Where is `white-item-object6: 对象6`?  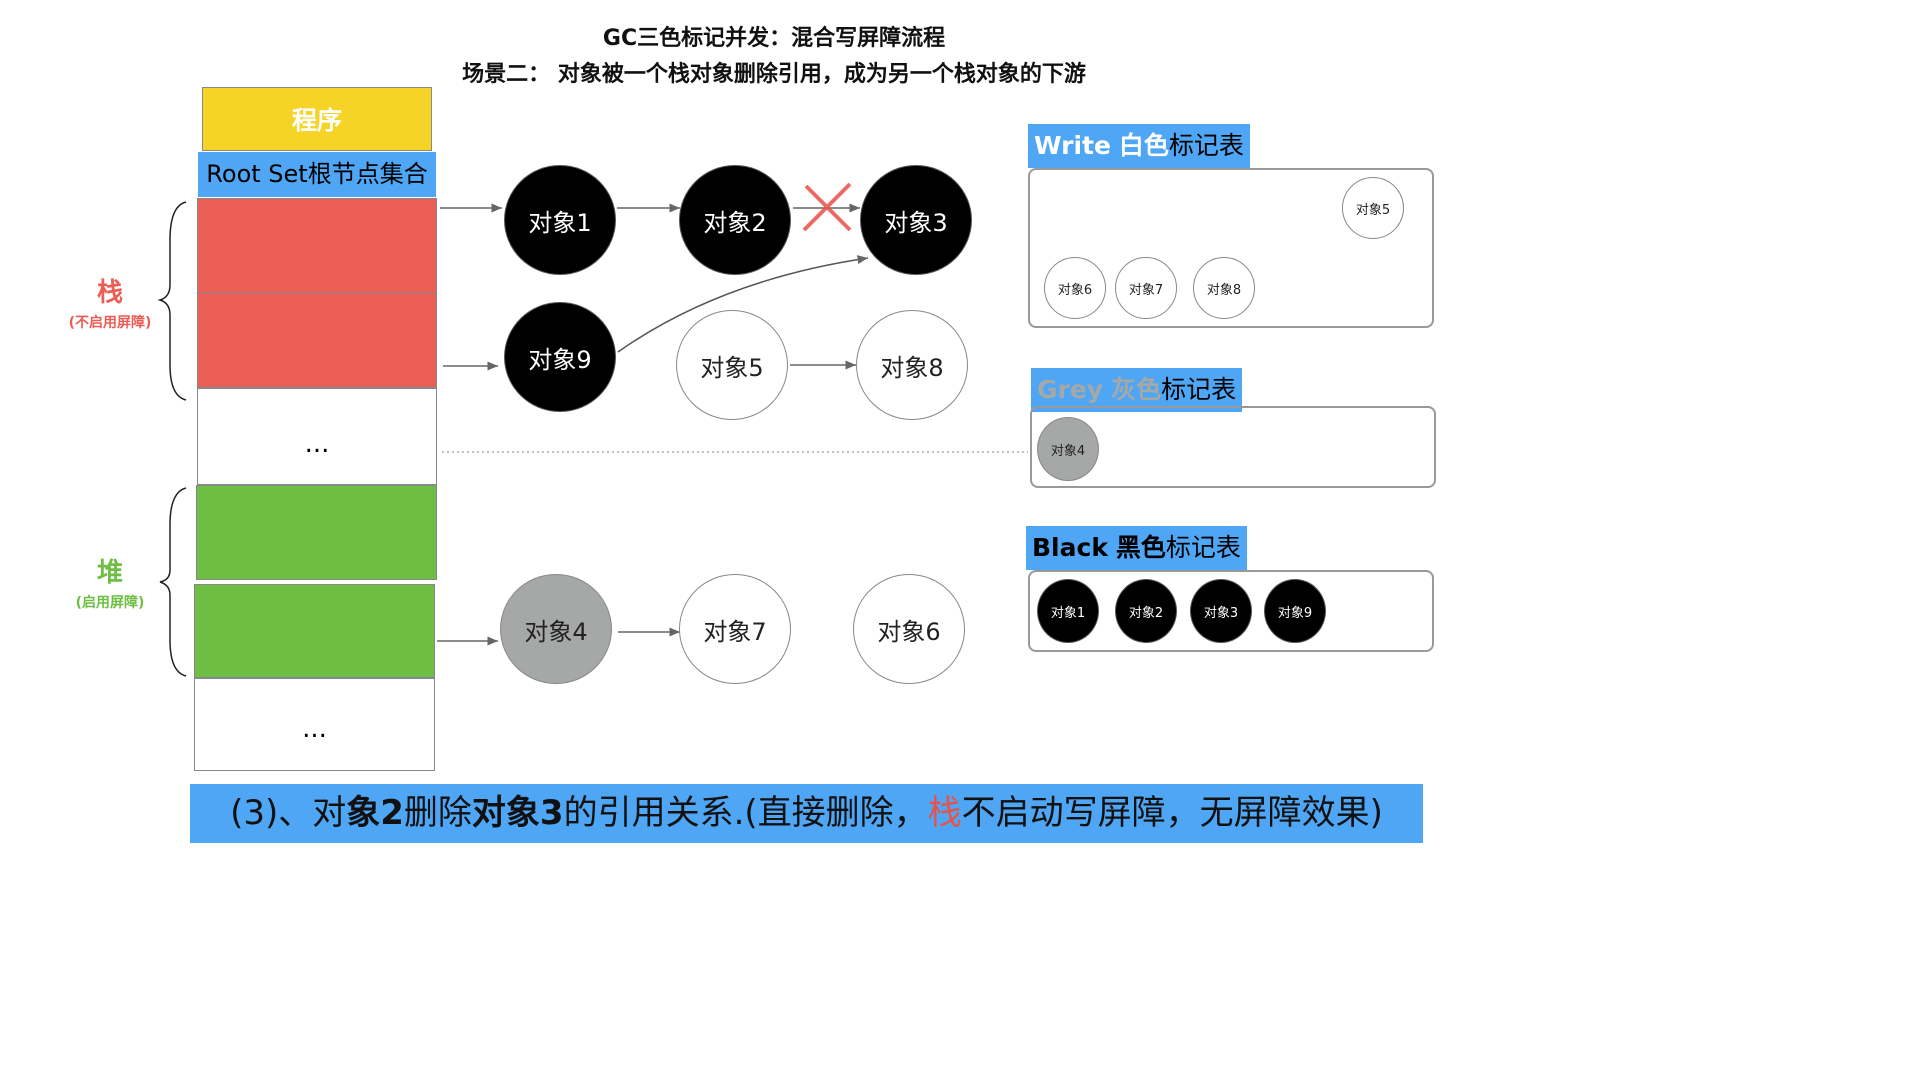 white-item-object6: 对象6 is located at coordinates (1075, 288).